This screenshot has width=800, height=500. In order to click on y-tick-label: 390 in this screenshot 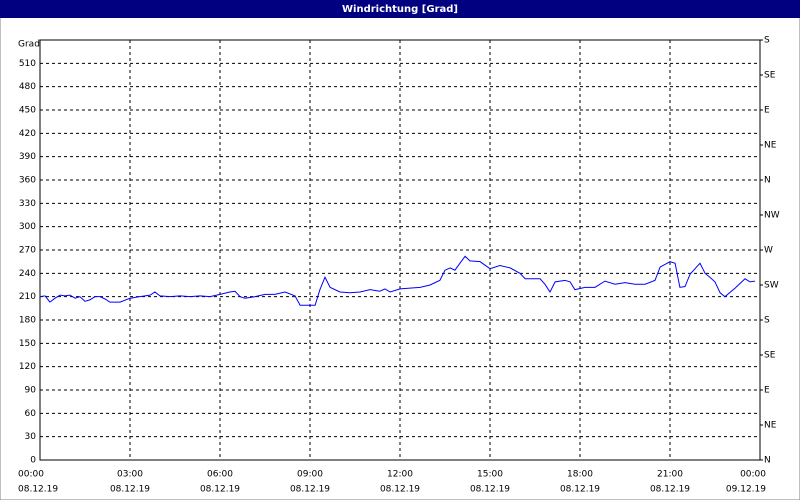, I will do `click(27, 157)`.